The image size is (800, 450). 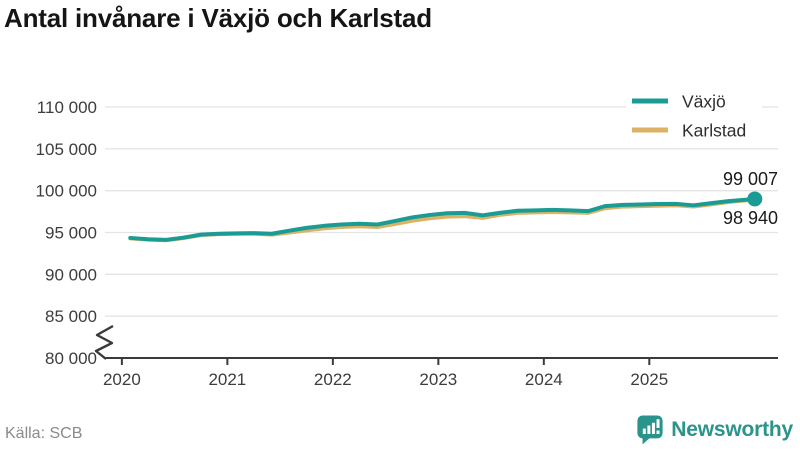 I want to click on x-tick-label: 2021, so click(x=227, y=379).